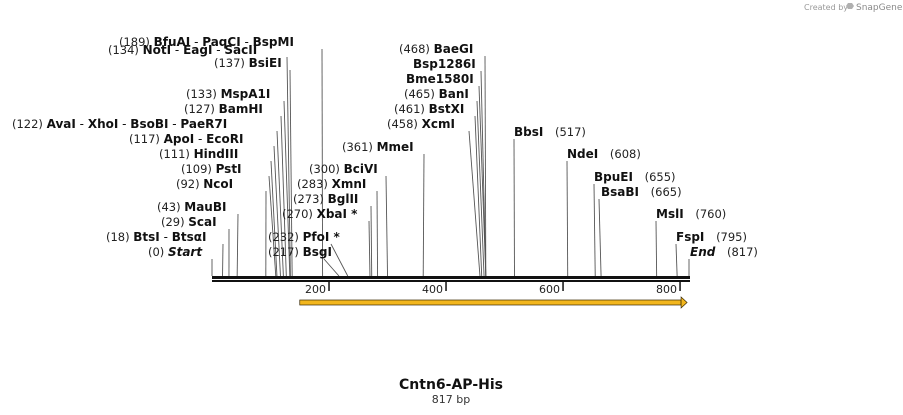 The width and height of the screenshot is (903, 415). Describe the element at coordinates (283, 196) in the screenshot. I see `leader-bamhi` at that location.